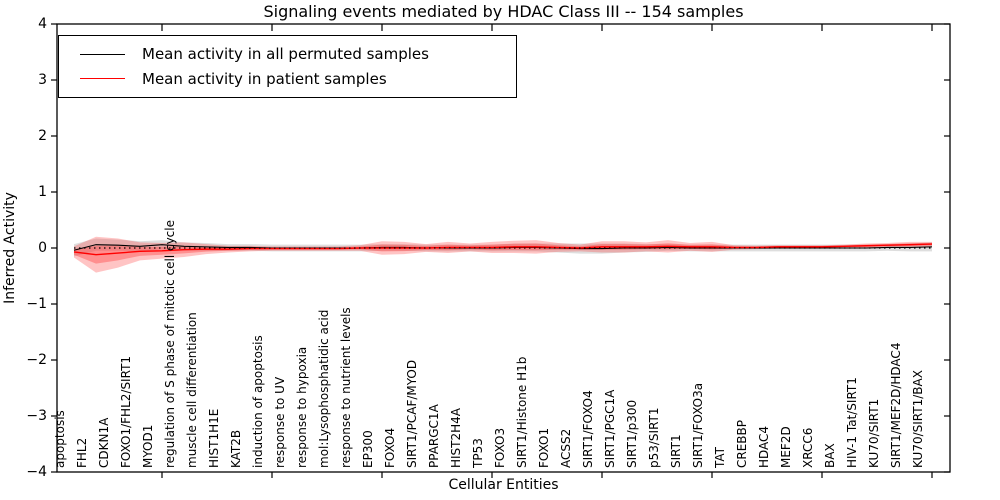 Image resolution: width=1000 pixels, height=500 pixels. I want to click on x-tick-label: mol:Lysophosphatidic acid, so click(324, 388).